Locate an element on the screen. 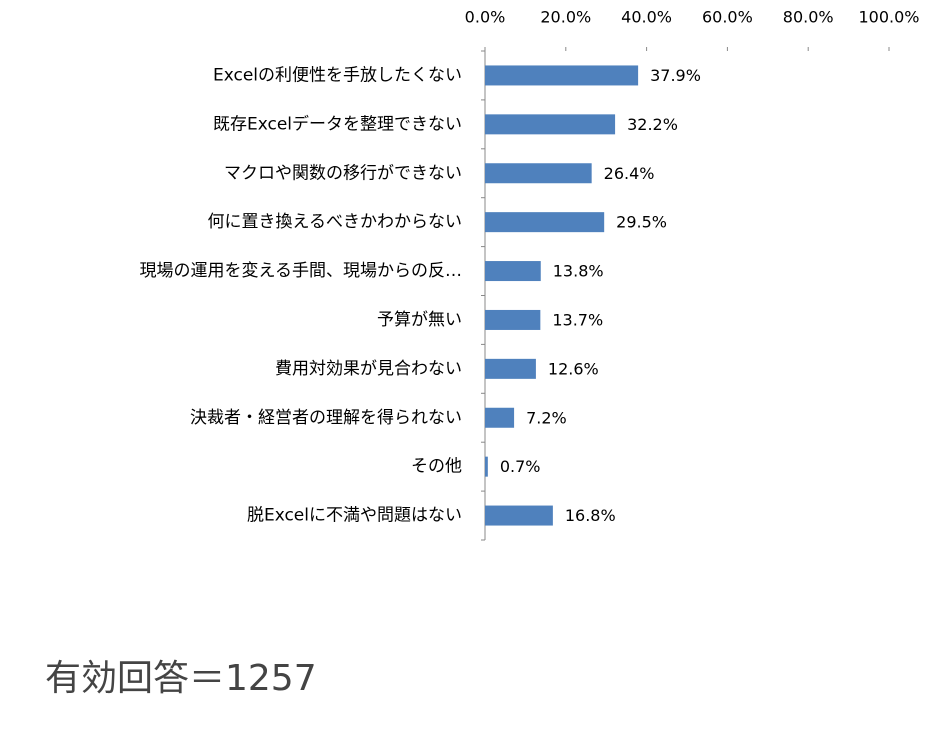 This screenshot has height=737, width=940. category-label: 予算が無い is located at coordinates (419, 320).